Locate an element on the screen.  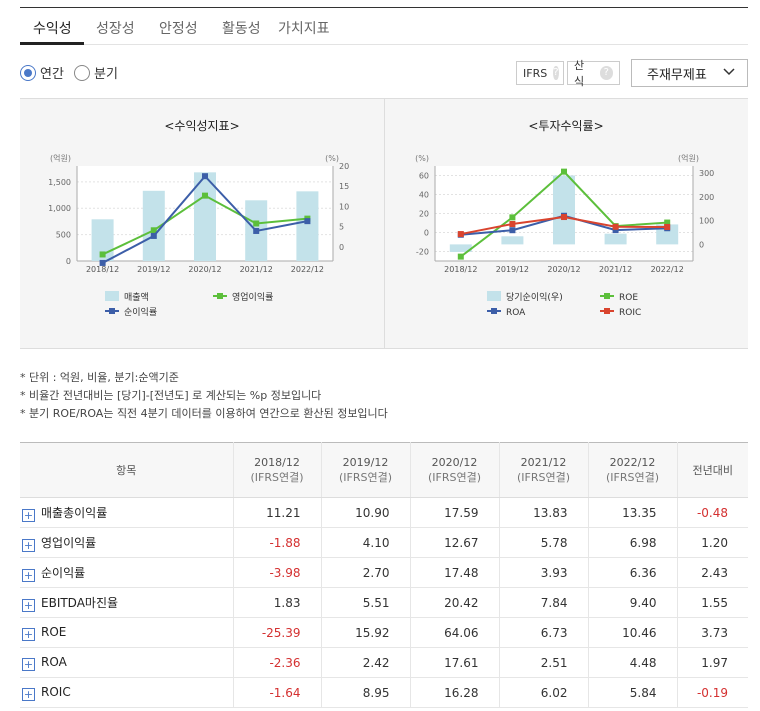
value-cell: 4.10 is located at coordinates (365, 542).